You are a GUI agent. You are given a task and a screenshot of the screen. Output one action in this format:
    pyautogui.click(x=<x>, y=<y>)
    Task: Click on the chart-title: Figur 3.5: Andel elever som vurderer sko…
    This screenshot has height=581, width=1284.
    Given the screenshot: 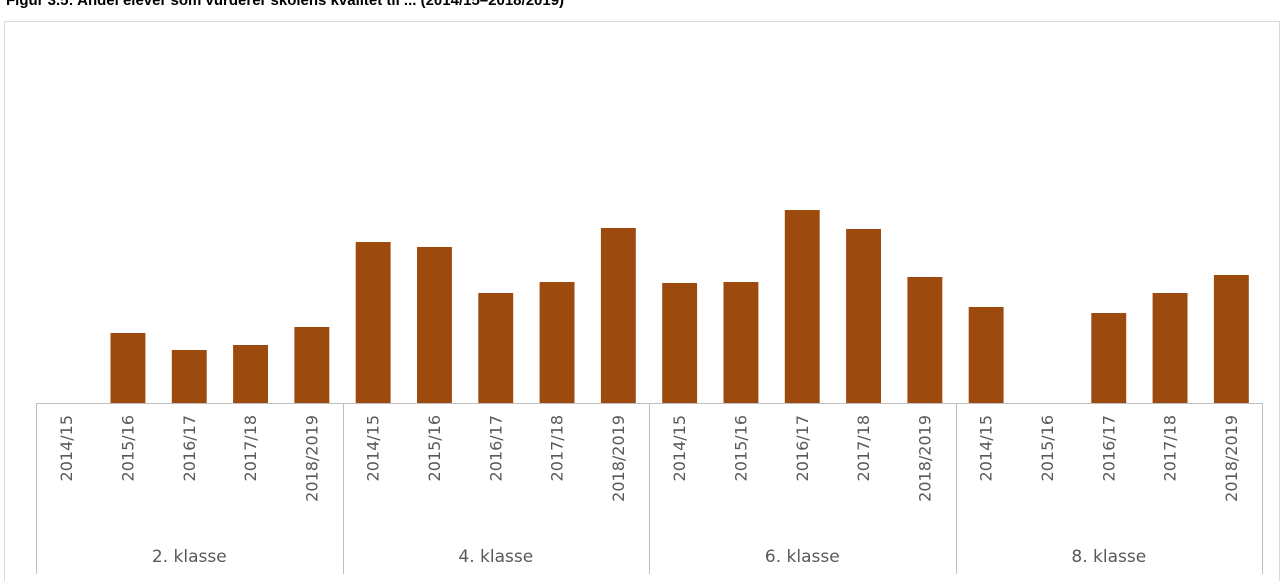 What is the action you would take?
    pyautogui.click(x=285, y=4)
    